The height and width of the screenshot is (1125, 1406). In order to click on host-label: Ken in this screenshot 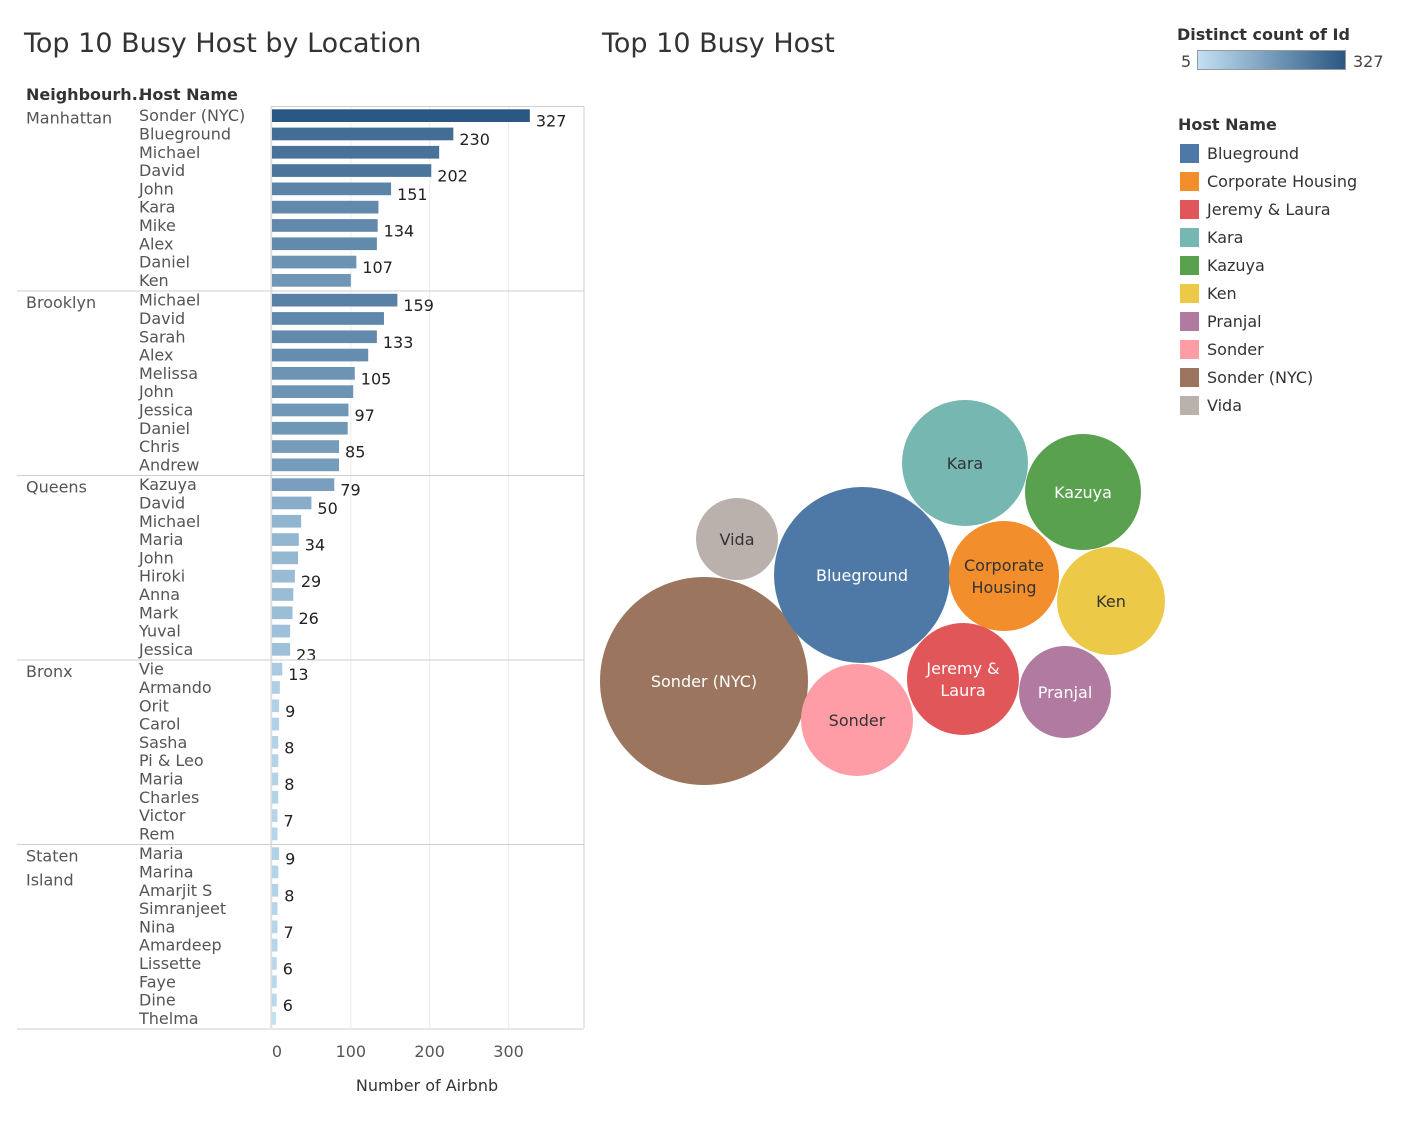, I will do `click(154, 280)`.